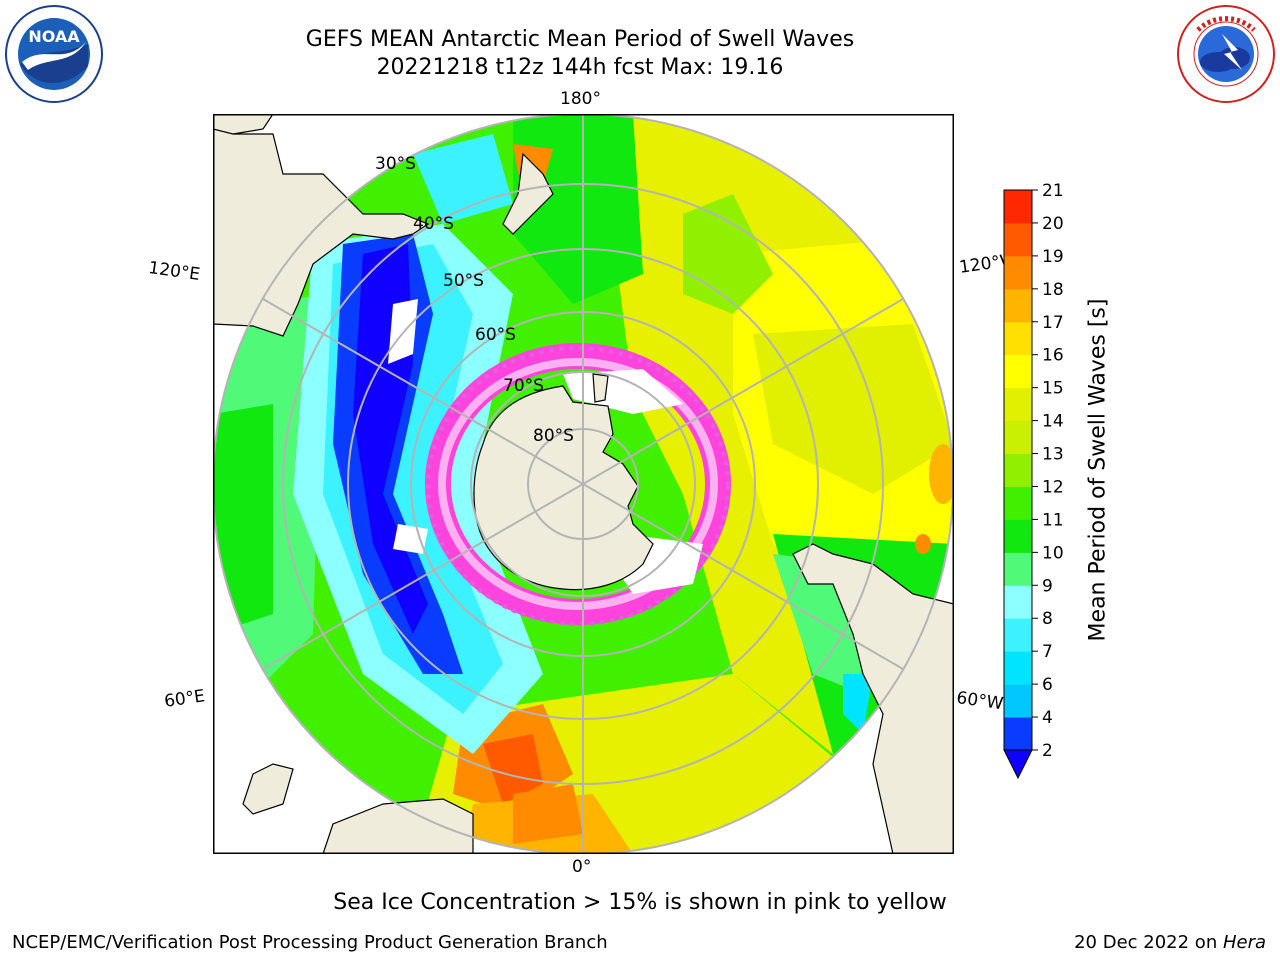 This screenshot has height=960, width=1280. Describe the element at coordinates (1047, 652) in the screenshot. I see `colorbar-tick-label: 7` at that location.